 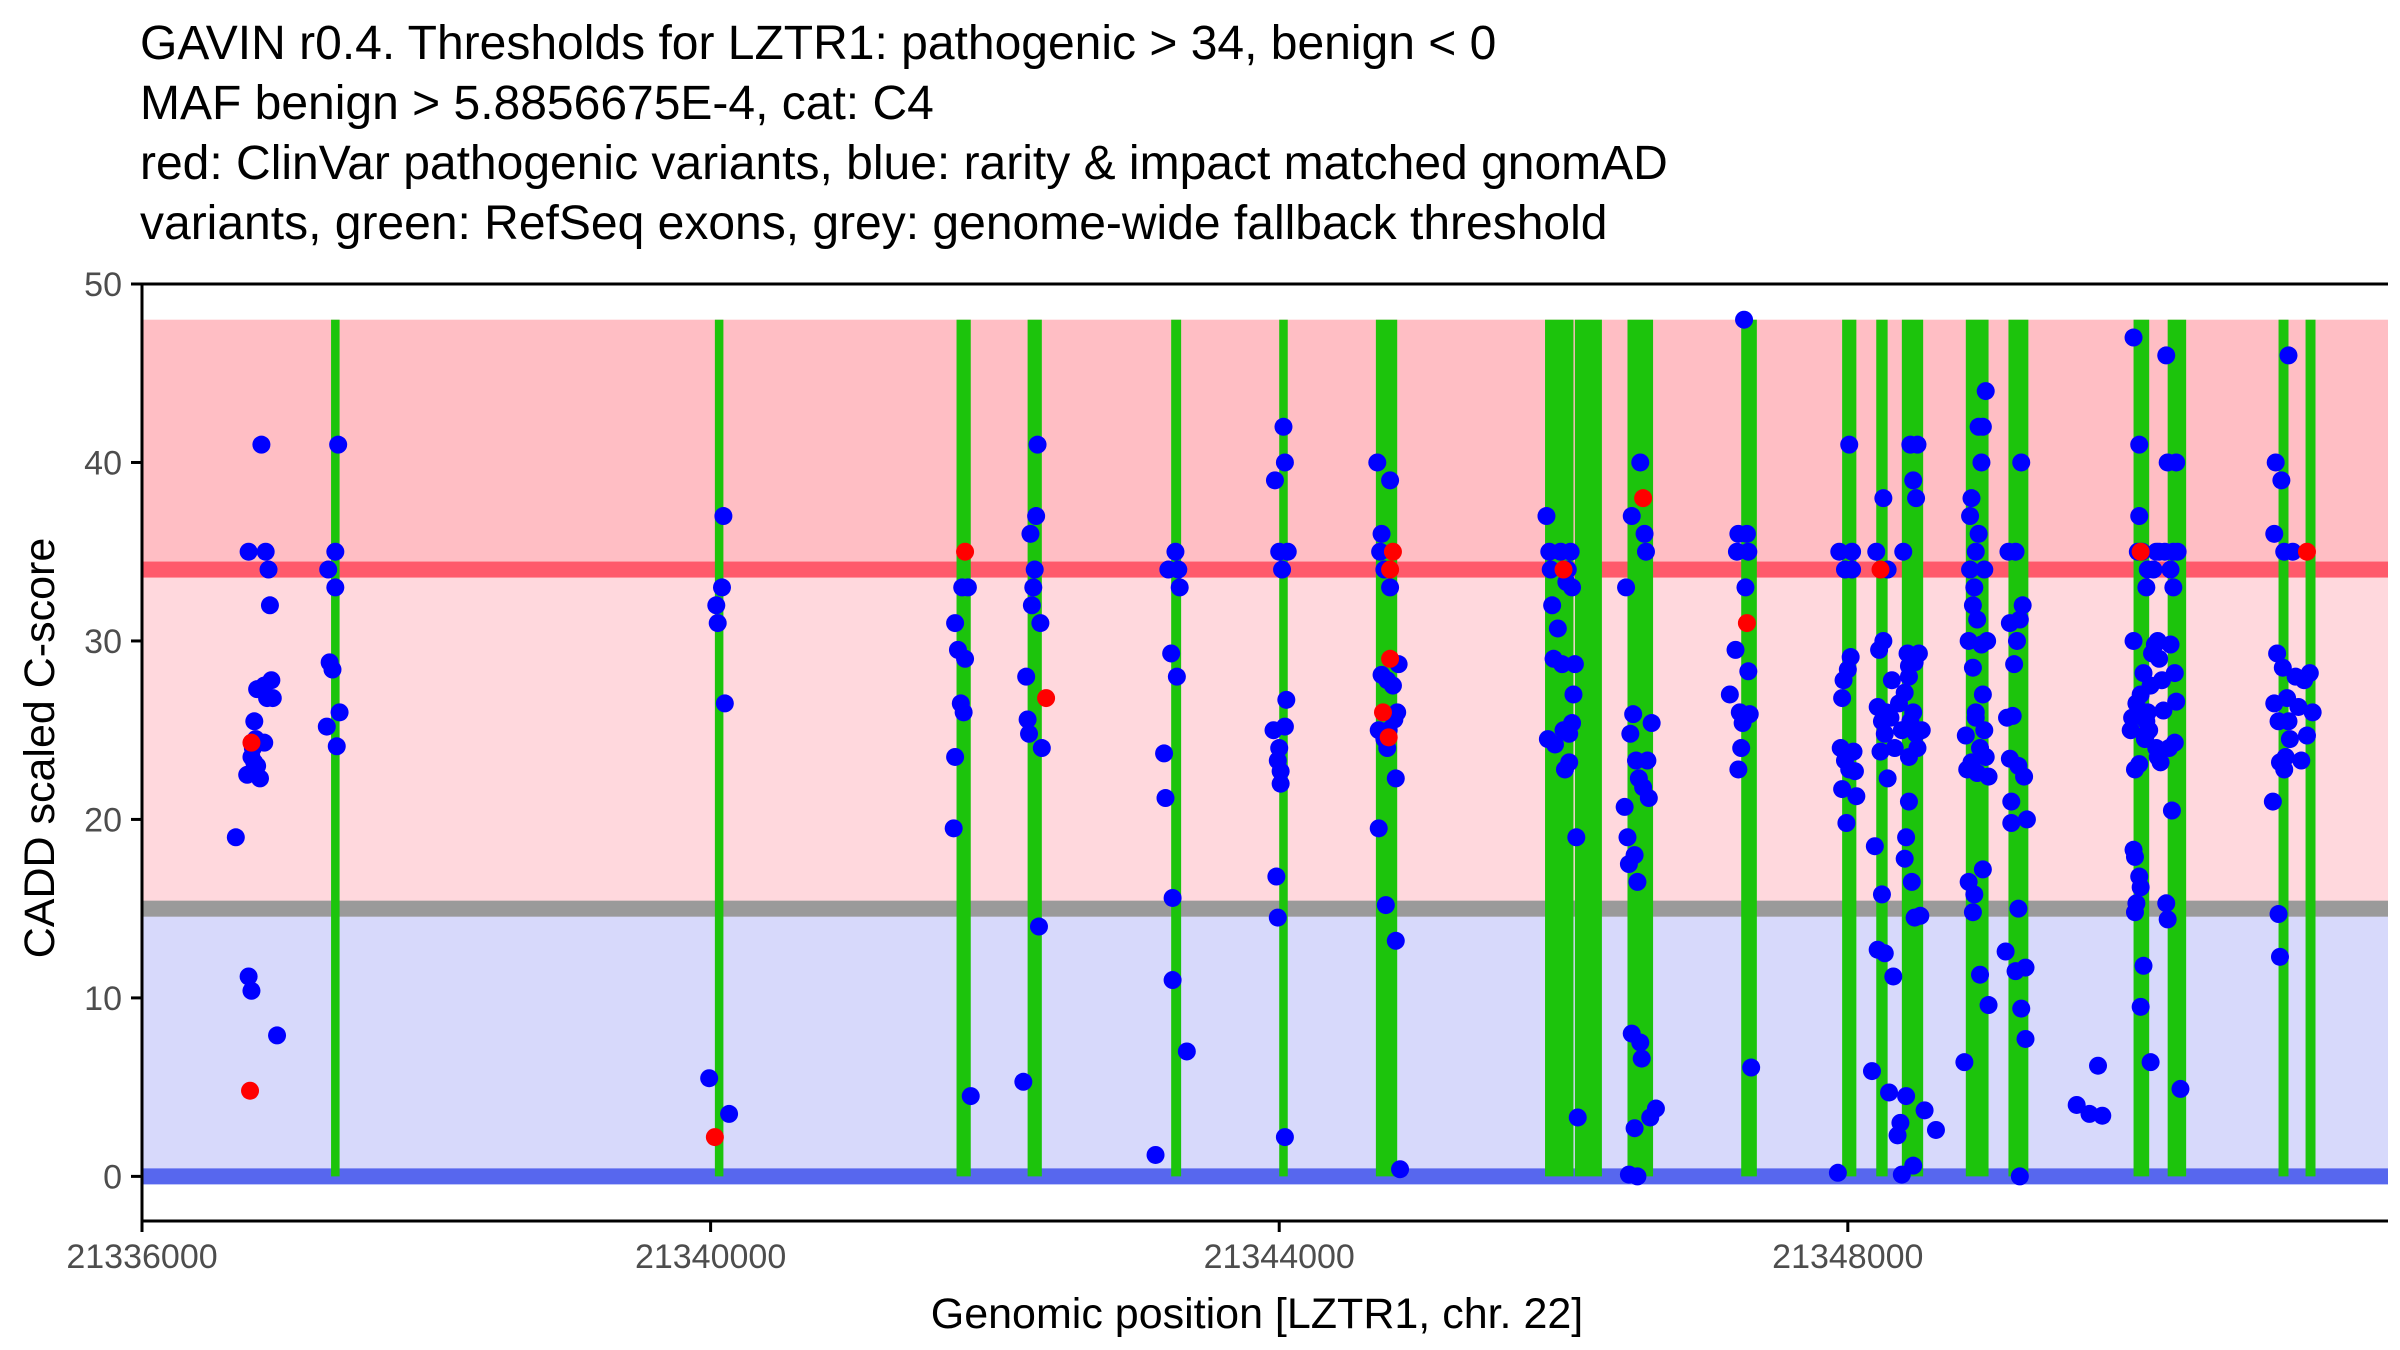 I want to click on x-tick-label: 21348000, so click(x=1847, y=1257).